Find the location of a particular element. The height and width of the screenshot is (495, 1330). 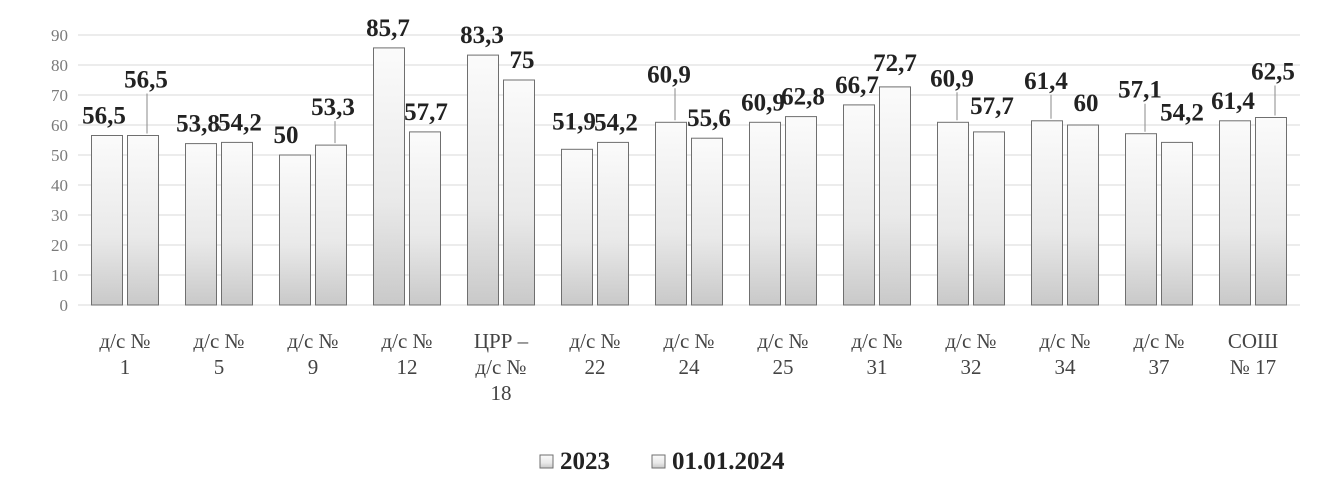

data-label: 53,3 is located at coordinates (333, 107).